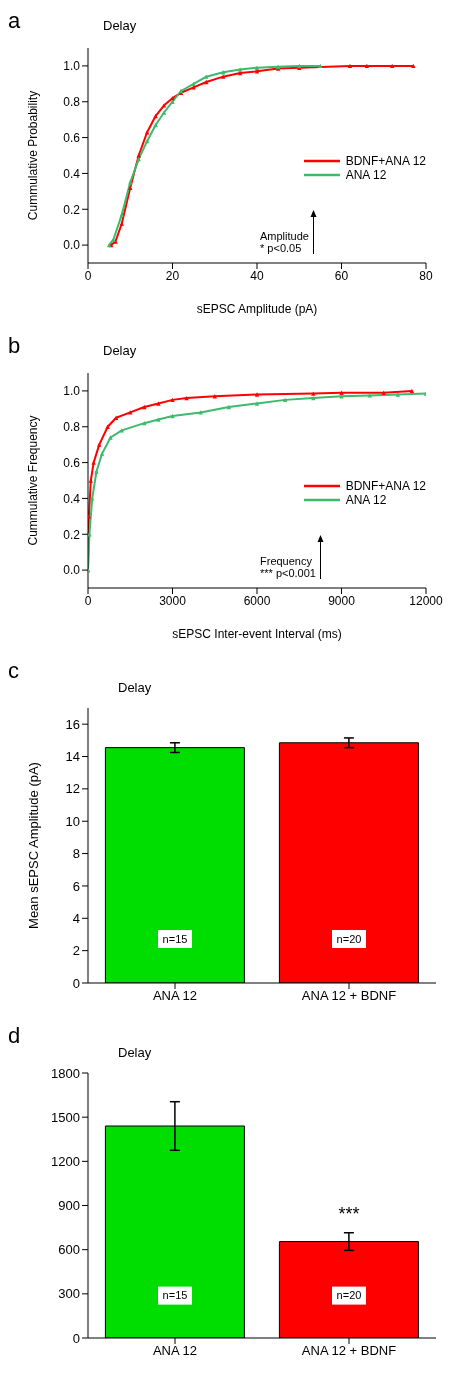 The width and height of the screenshot is (464, 1391). Describe the element at coordinates (76, 951) in the screenshot. I see `y-tick-label: 2` at that location.